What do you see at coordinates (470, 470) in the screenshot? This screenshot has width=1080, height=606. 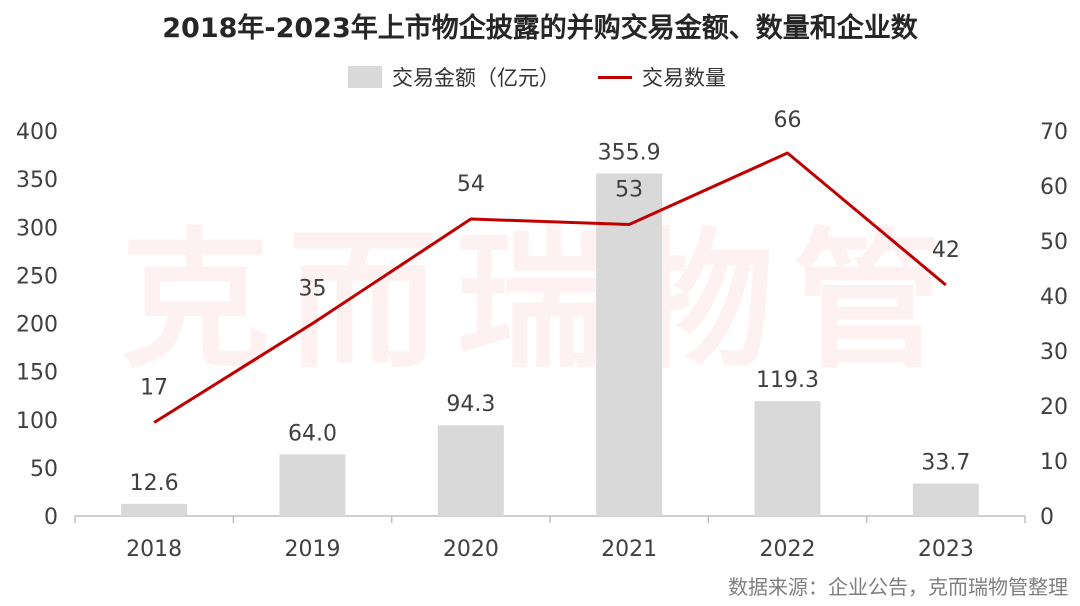 I see `bar-2020` at bounding box center [470, 470].